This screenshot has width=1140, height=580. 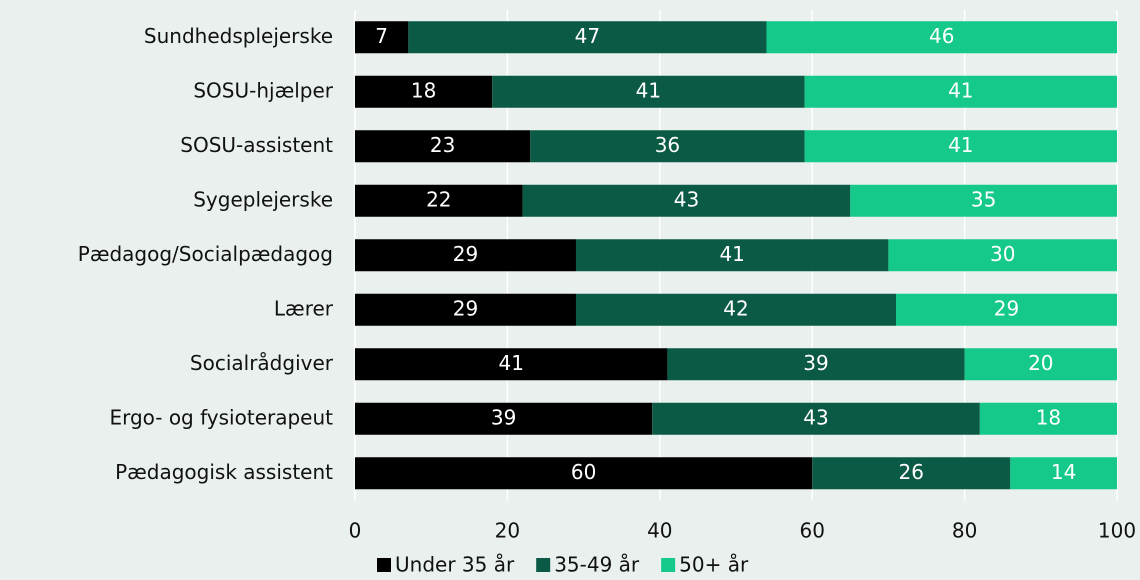 What do you see at coordinates (304, 308) in the screenshot?
I see `y-tick-label: Lærer` at bounding box center [304, 308].